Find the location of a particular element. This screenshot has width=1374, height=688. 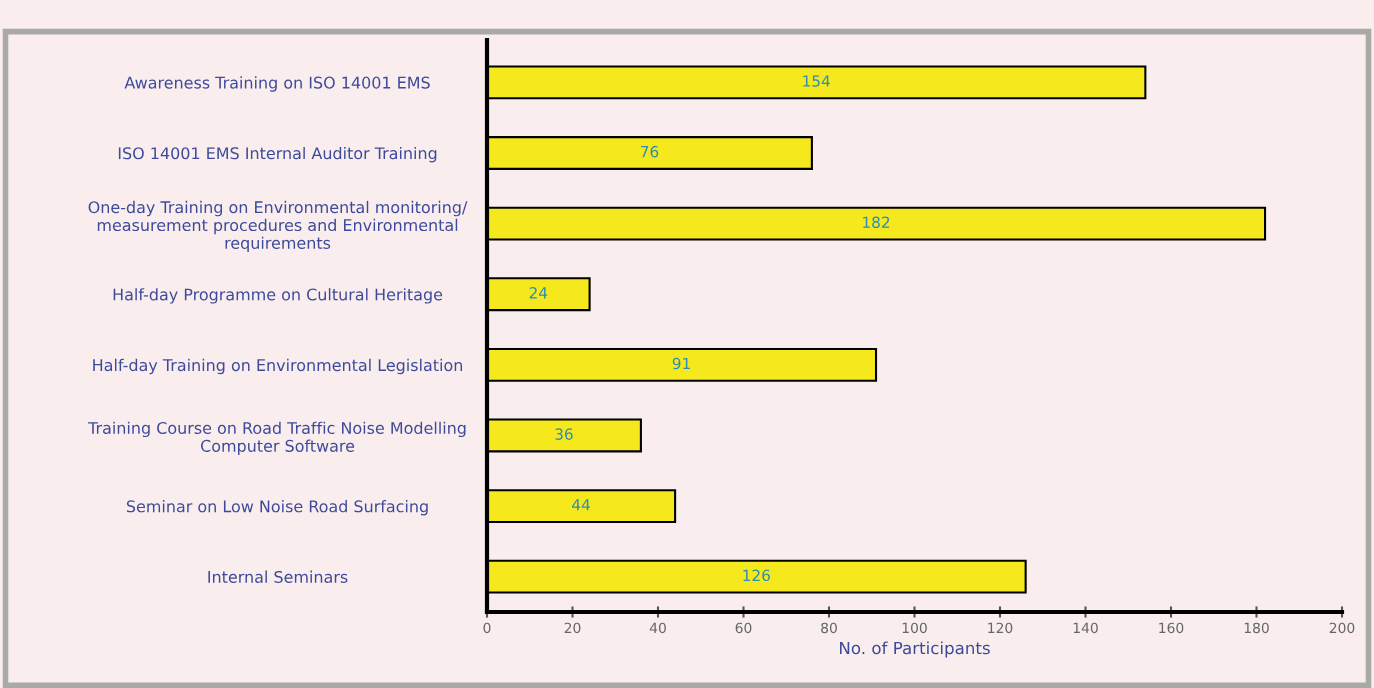

x-tick-label: 120 is located at coordinates (1000, 628).